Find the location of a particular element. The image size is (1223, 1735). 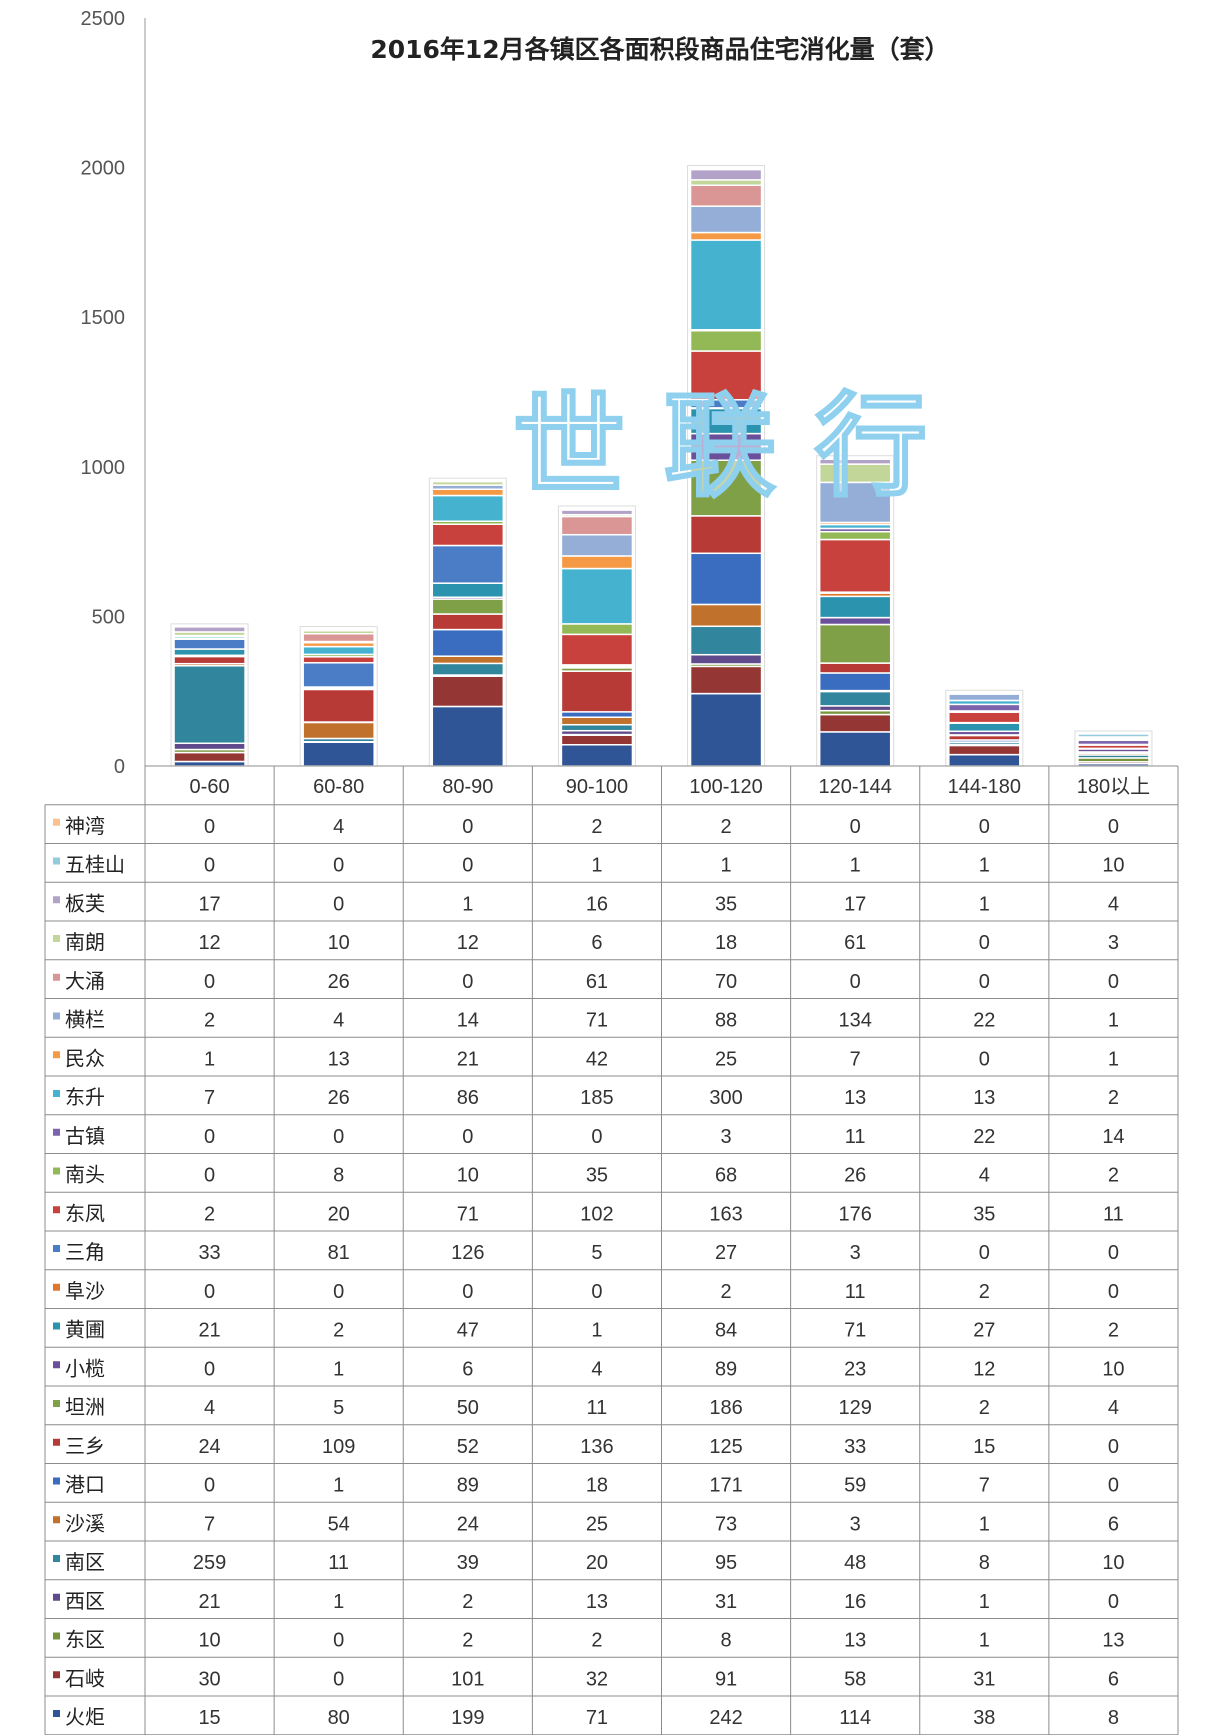

legend-label: 港口 is located at coordinates (85, 1485).